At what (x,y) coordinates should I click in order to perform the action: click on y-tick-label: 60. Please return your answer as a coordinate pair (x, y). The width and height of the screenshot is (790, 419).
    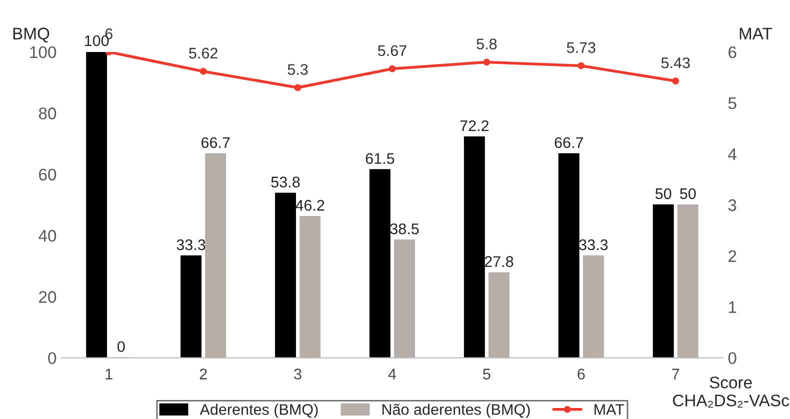
    Looking at the image, I should click on (47, 174).